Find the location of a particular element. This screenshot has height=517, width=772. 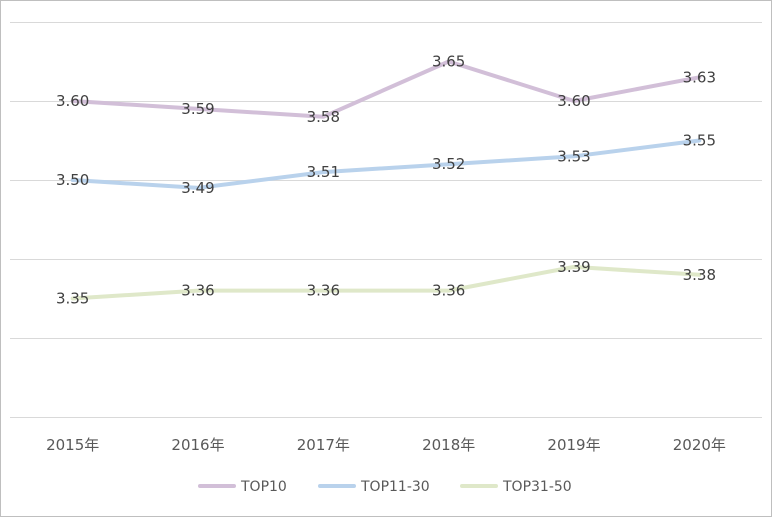

x-tick-label: 2018年 is located at coordinates (448, 445).